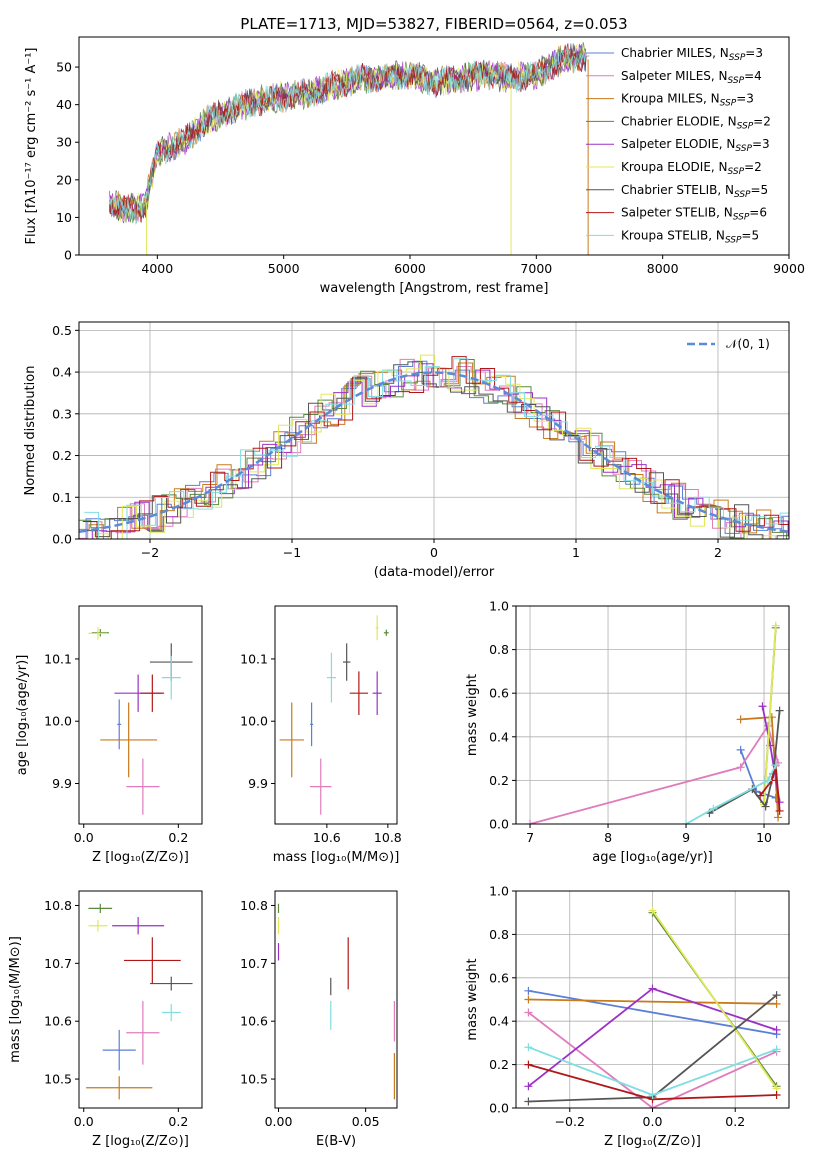 This screenshot has width=819, height=1170. I want to click on x-tick-label: 2, so click(718, 552).